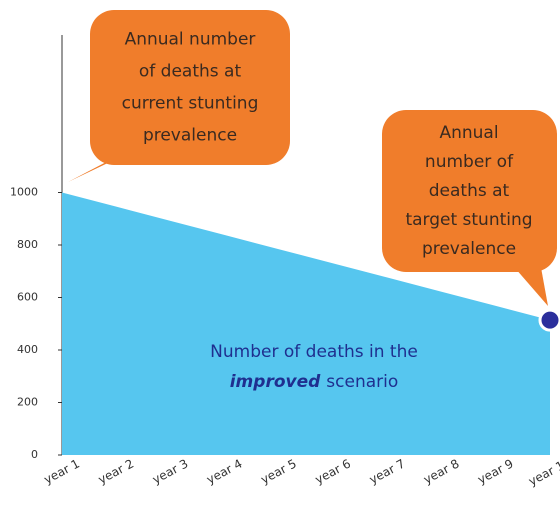 This screenshot has width=560, height=505. What do you see at coordinates (116, 471) in the screenshot?
I see `x-tick-label: year 2` at bounding box center [116, 471].